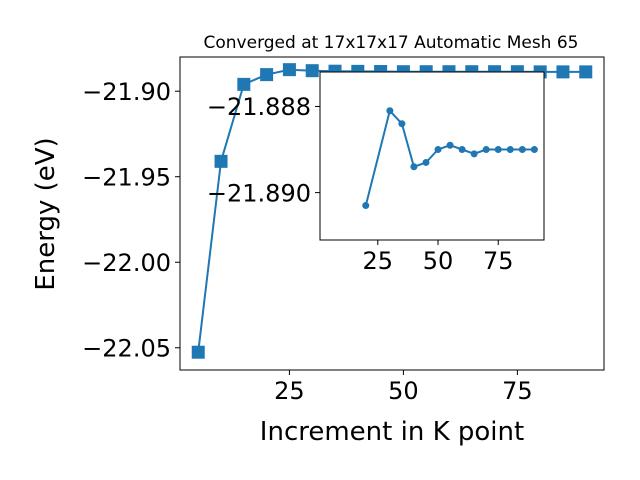  I want to click on main-y-axis: −21.90 −21.95 −22.00 −22.05, so click(131, 220).